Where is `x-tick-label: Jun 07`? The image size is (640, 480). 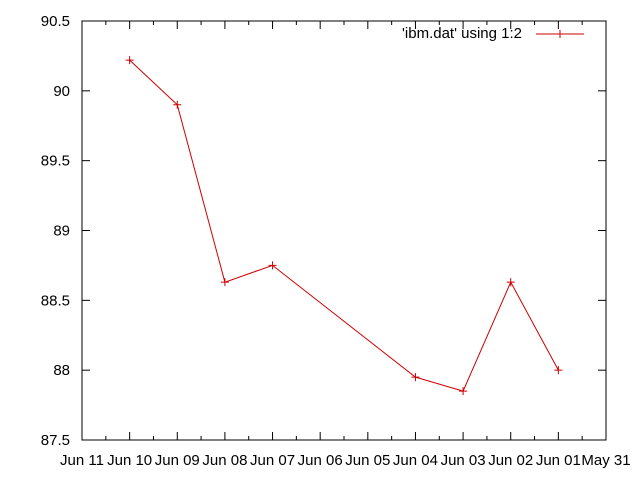 x-tick-label: Jun 07 is located at coordinates (272, 460).